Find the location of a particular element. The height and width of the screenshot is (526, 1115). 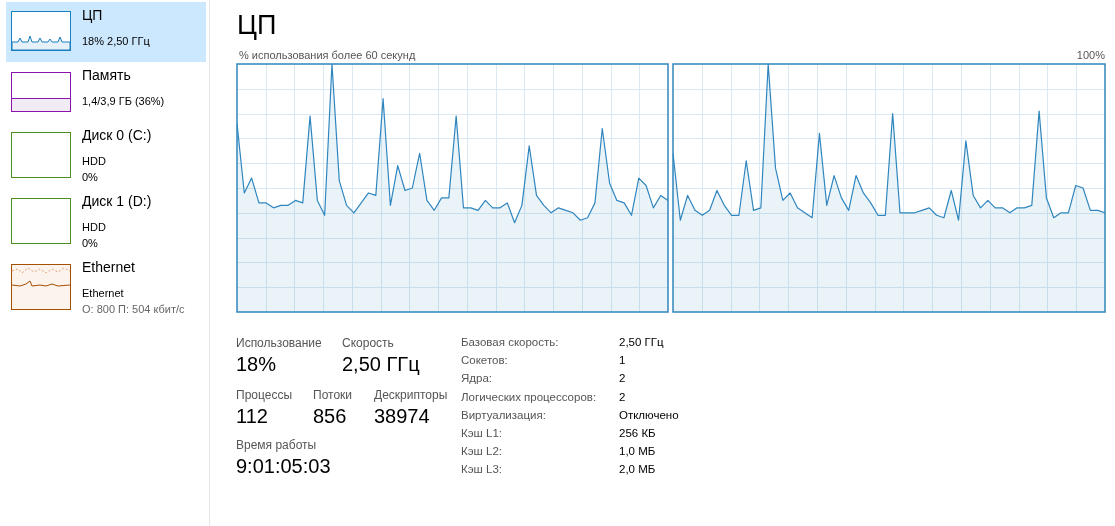

text: Ядра: is located at coordinates (477, 378).